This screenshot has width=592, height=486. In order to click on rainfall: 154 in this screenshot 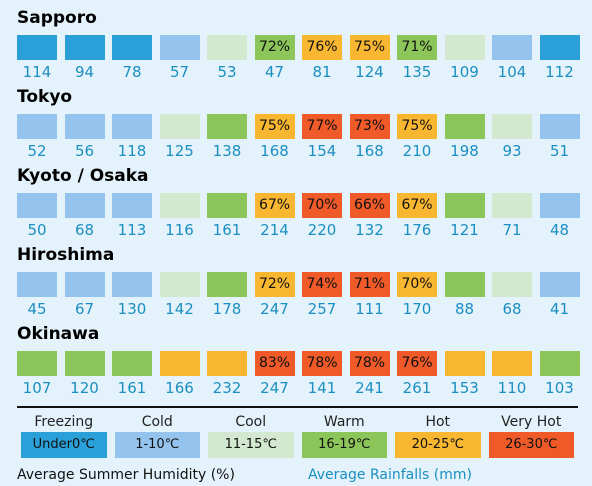, I will do `click(322, 151)`.